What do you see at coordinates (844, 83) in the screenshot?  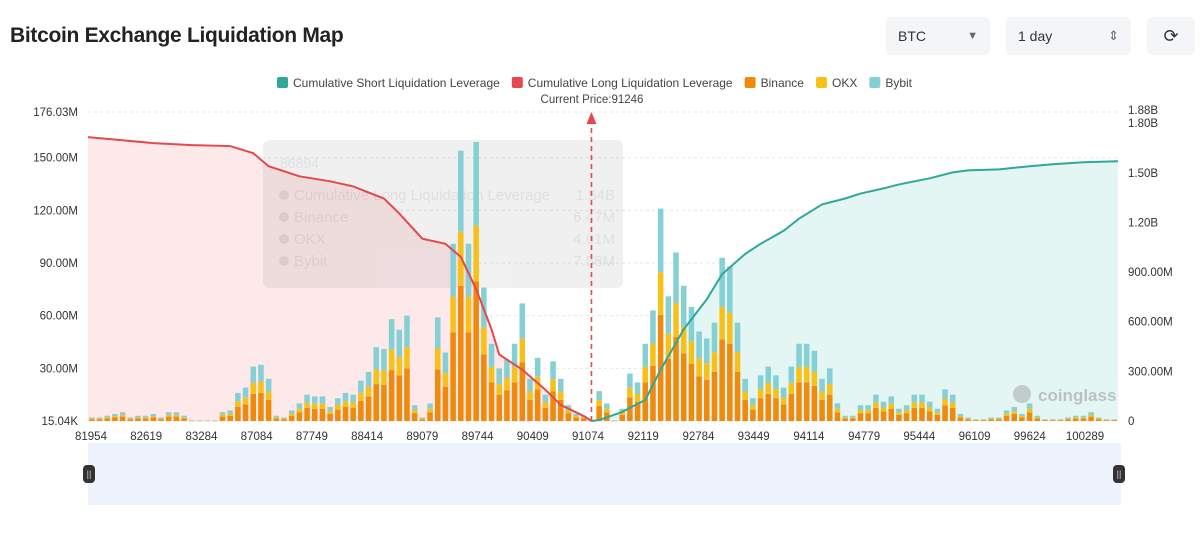 I see `legend-item: OKX` at bounding box center [844, 83].